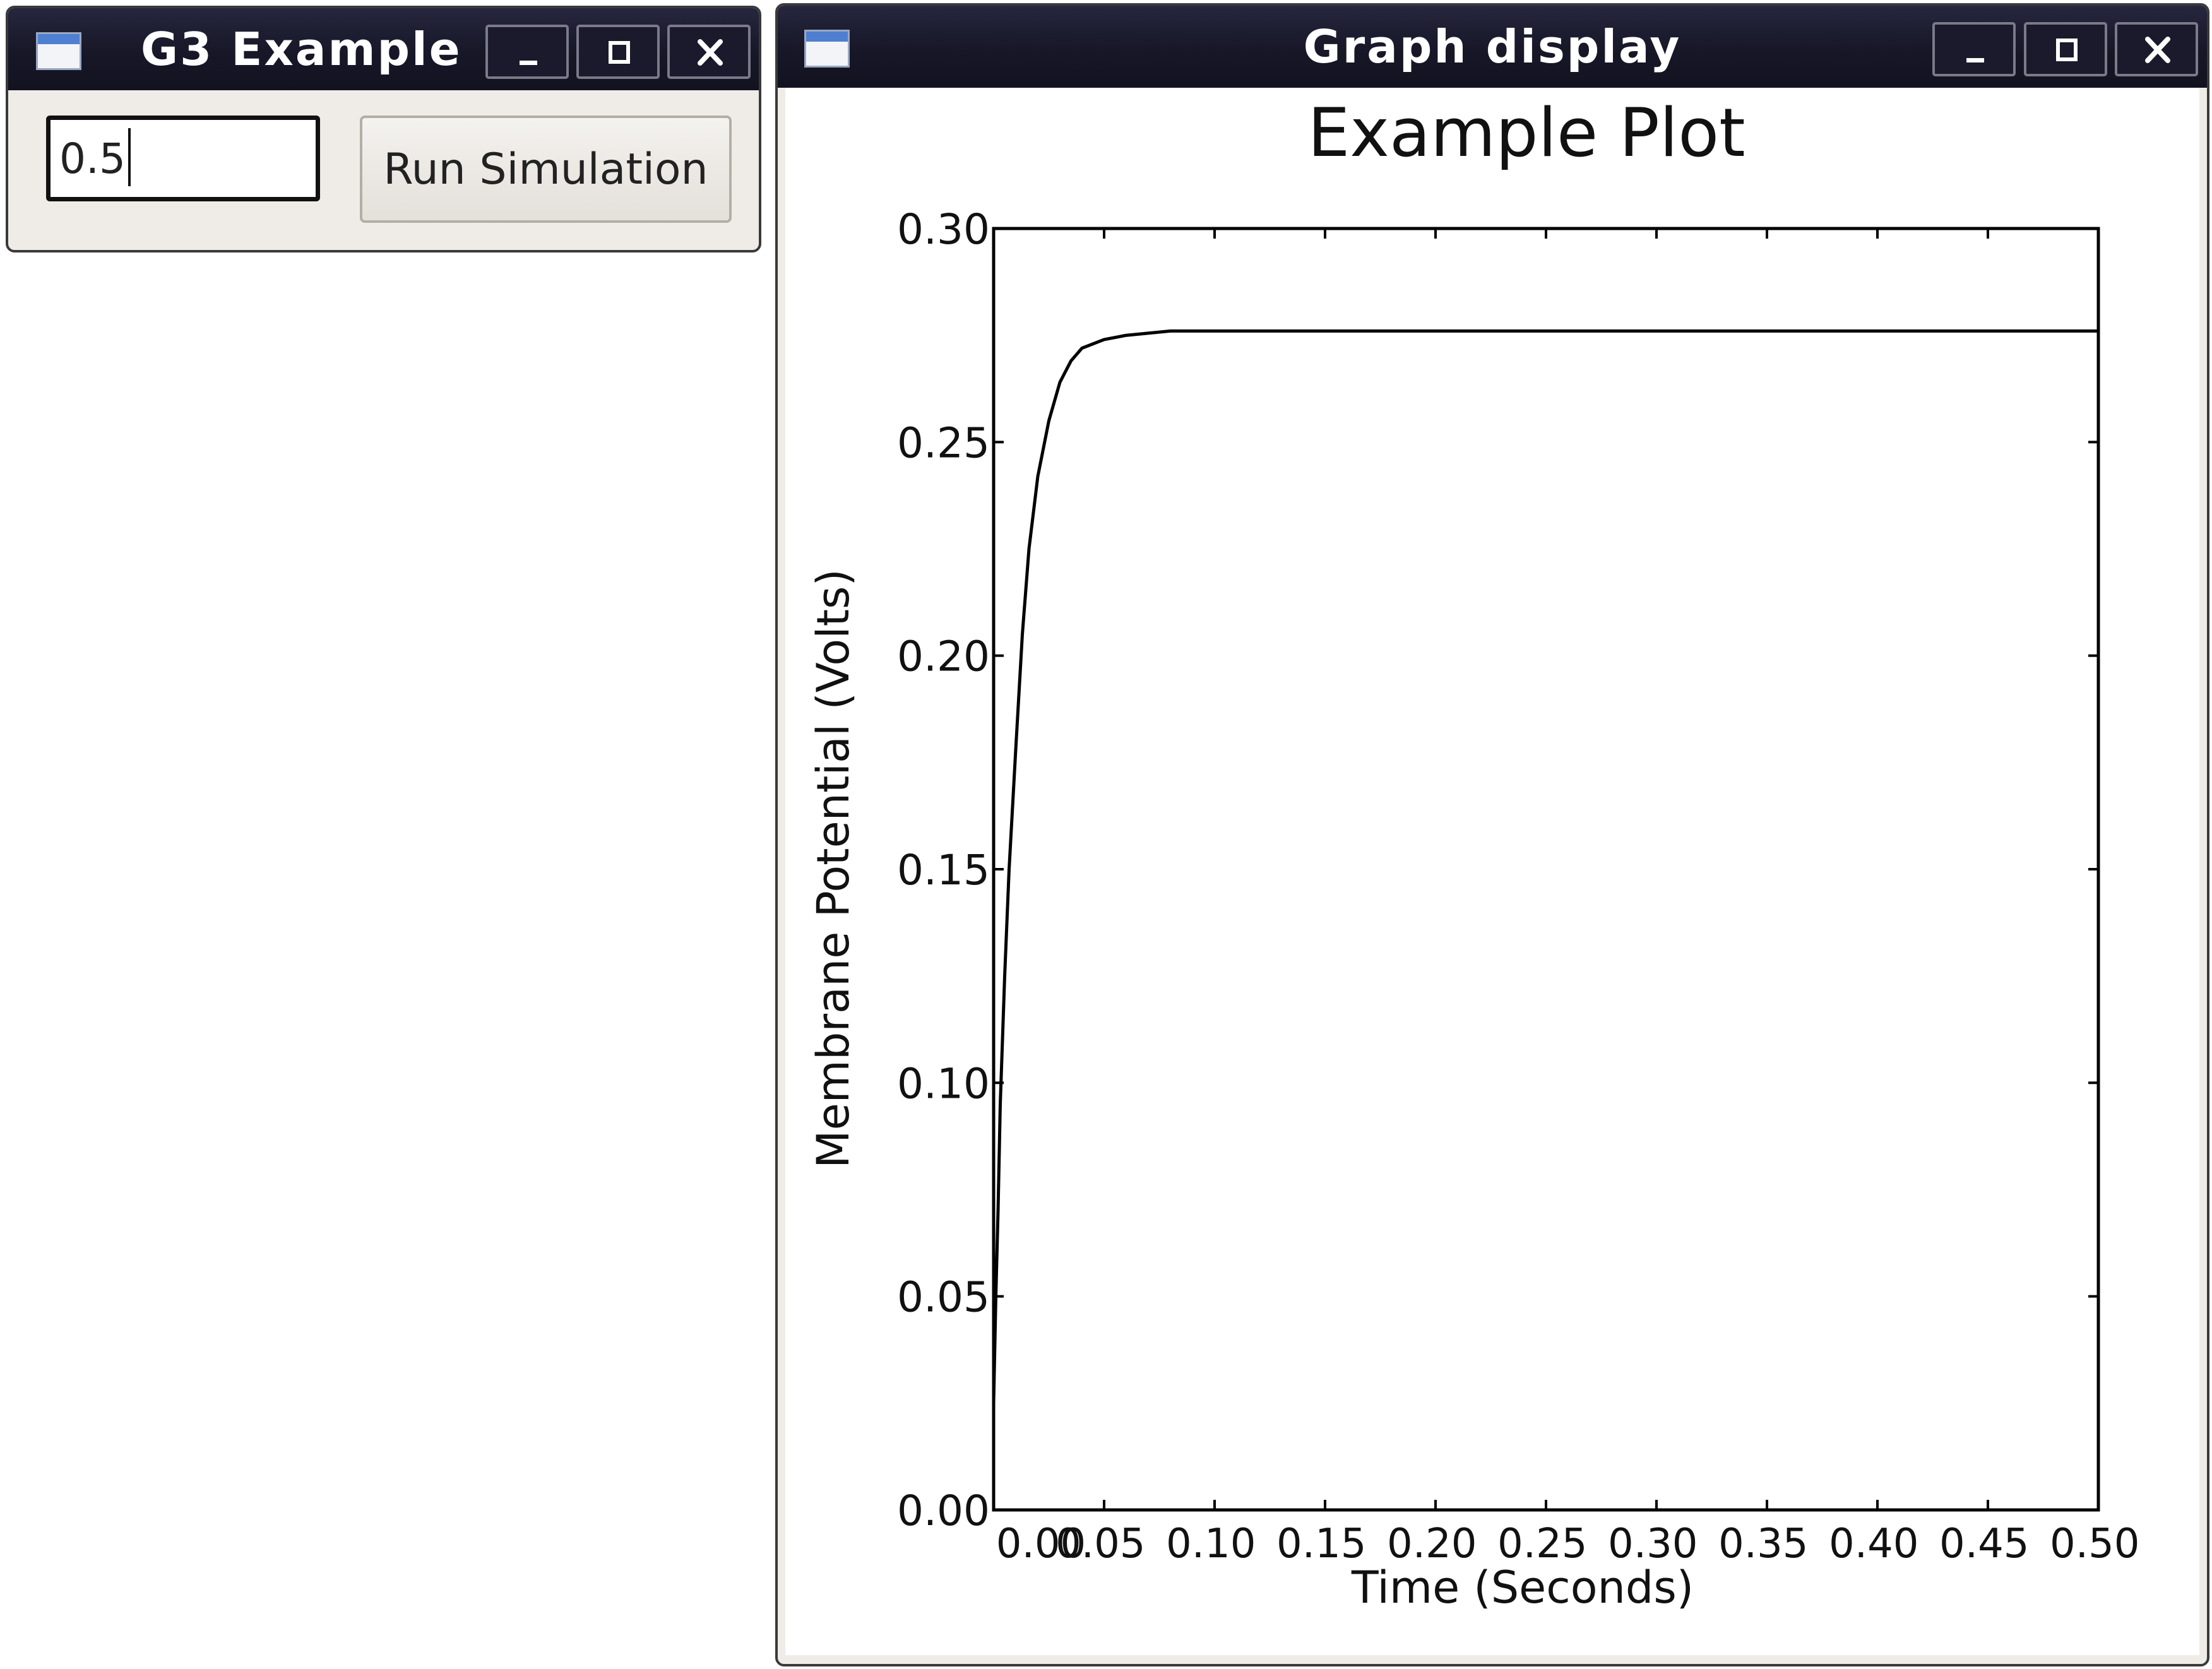 This screenshot has width=2212, height=1669. What do you see at coordinates (1432, 1544) in the screenshot?
I see `x-tick-label: 0.20` at bounding box center [1432, 1544].